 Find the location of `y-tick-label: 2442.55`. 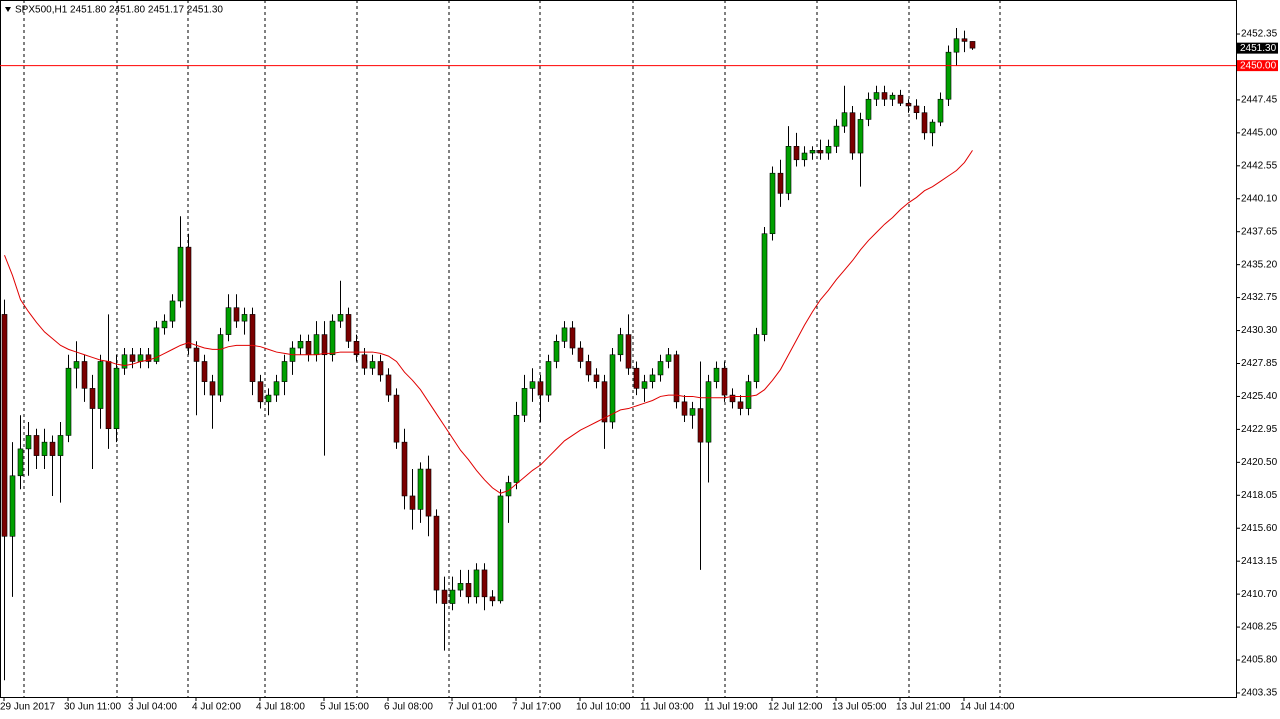

y-tick-label: 2442.55 is located at coordinates (1259, 165).